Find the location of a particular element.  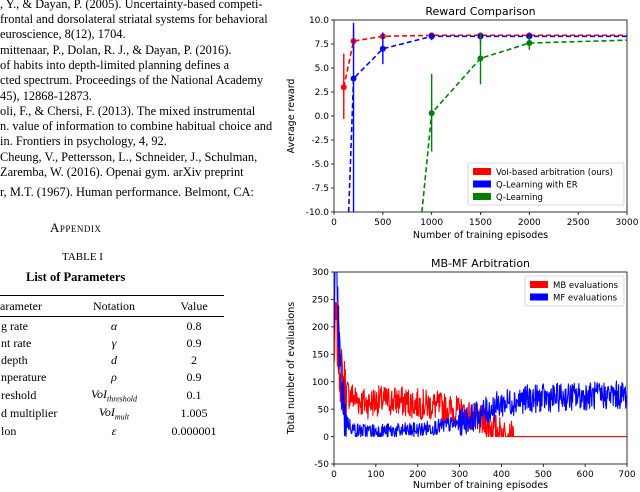

table-cell: reshold is located at coordinates (19, 394).